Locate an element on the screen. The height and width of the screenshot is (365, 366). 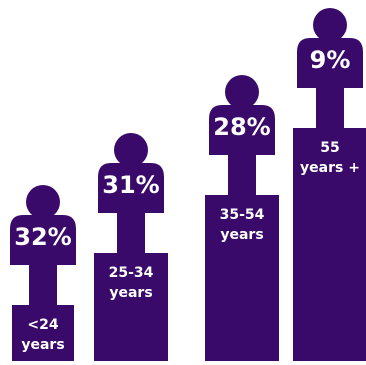
age-group-1: 31% 25-34 years is located at coordinates (131, 247).